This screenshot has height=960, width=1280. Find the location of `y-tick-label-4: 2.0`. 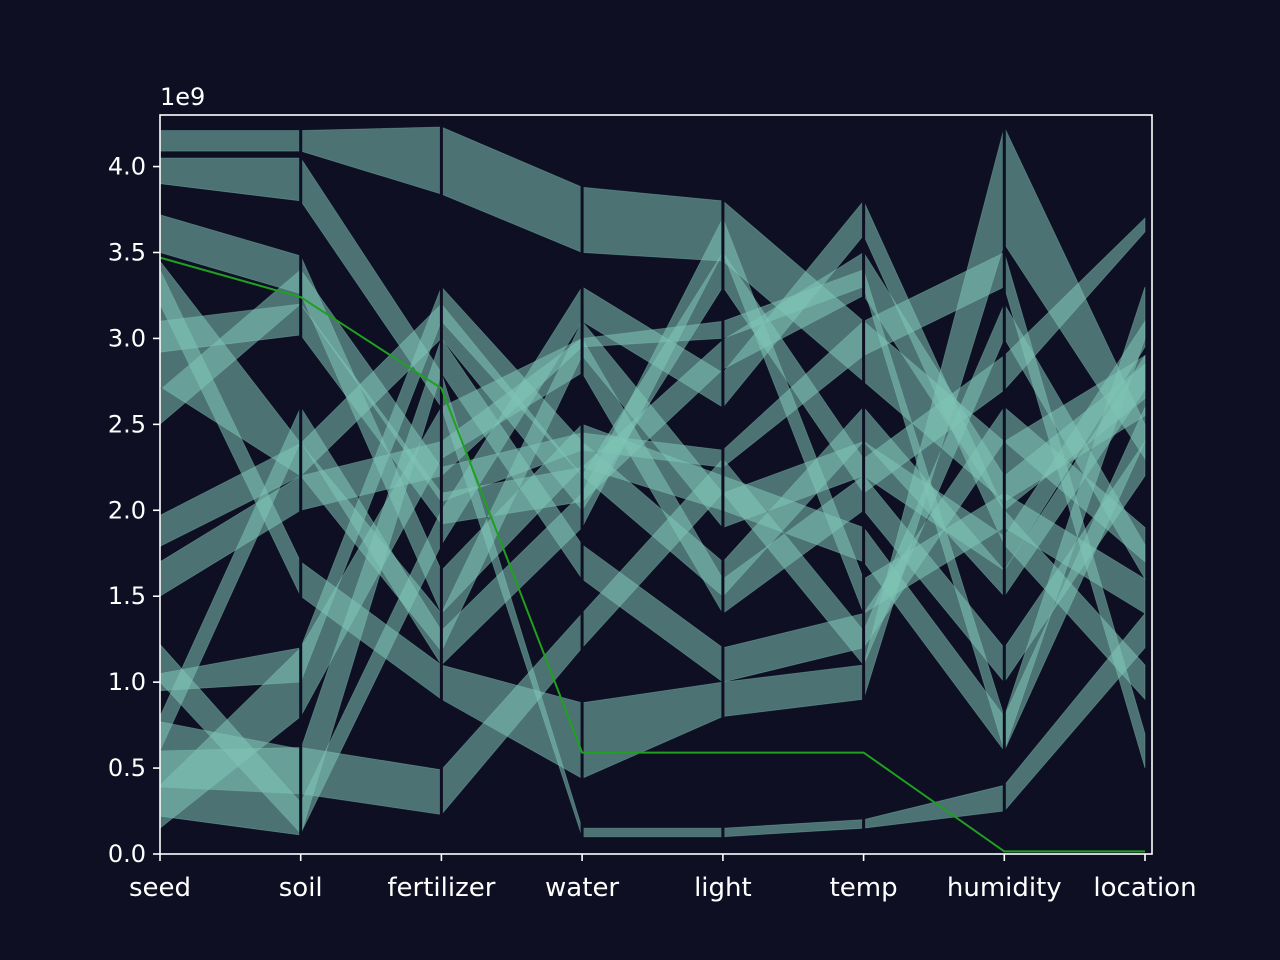

y-tick-label-4: 2.0 is located at coordinates (127, 510).